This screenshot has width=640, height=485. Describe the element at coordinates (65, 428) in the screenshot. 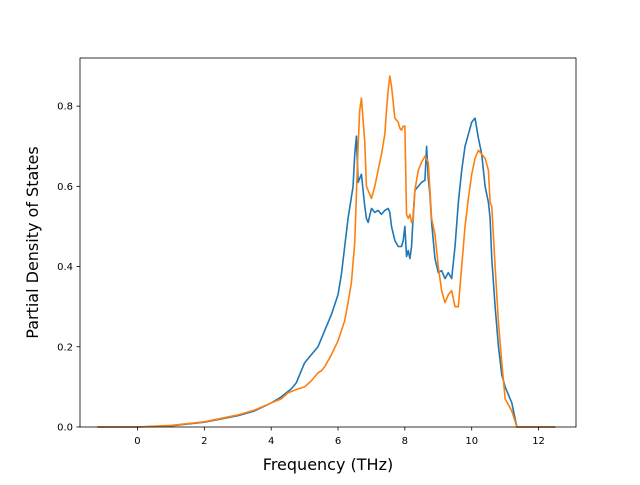

I see `y-tick-label: 0.0` at that location.